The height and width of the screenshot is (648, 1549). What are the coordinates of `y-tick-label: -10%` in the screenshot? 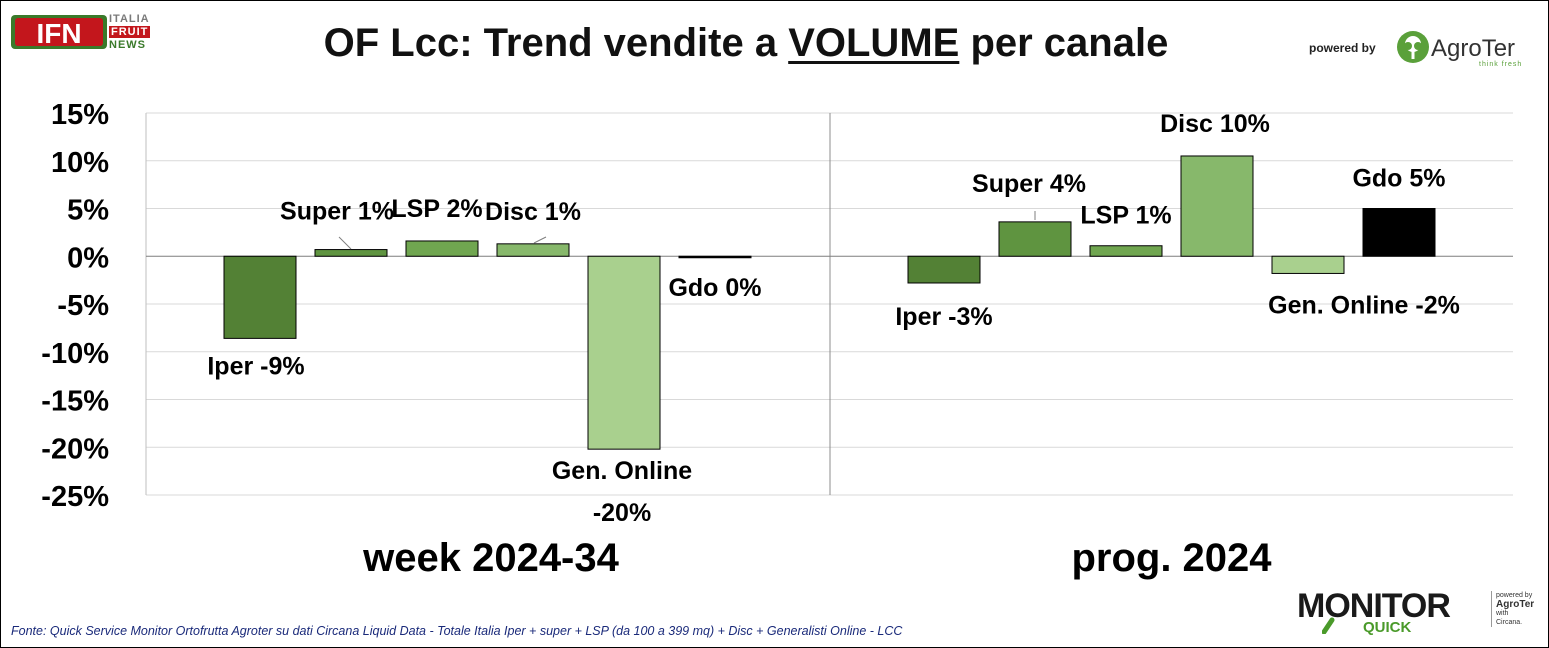 It's located at (75, 354).